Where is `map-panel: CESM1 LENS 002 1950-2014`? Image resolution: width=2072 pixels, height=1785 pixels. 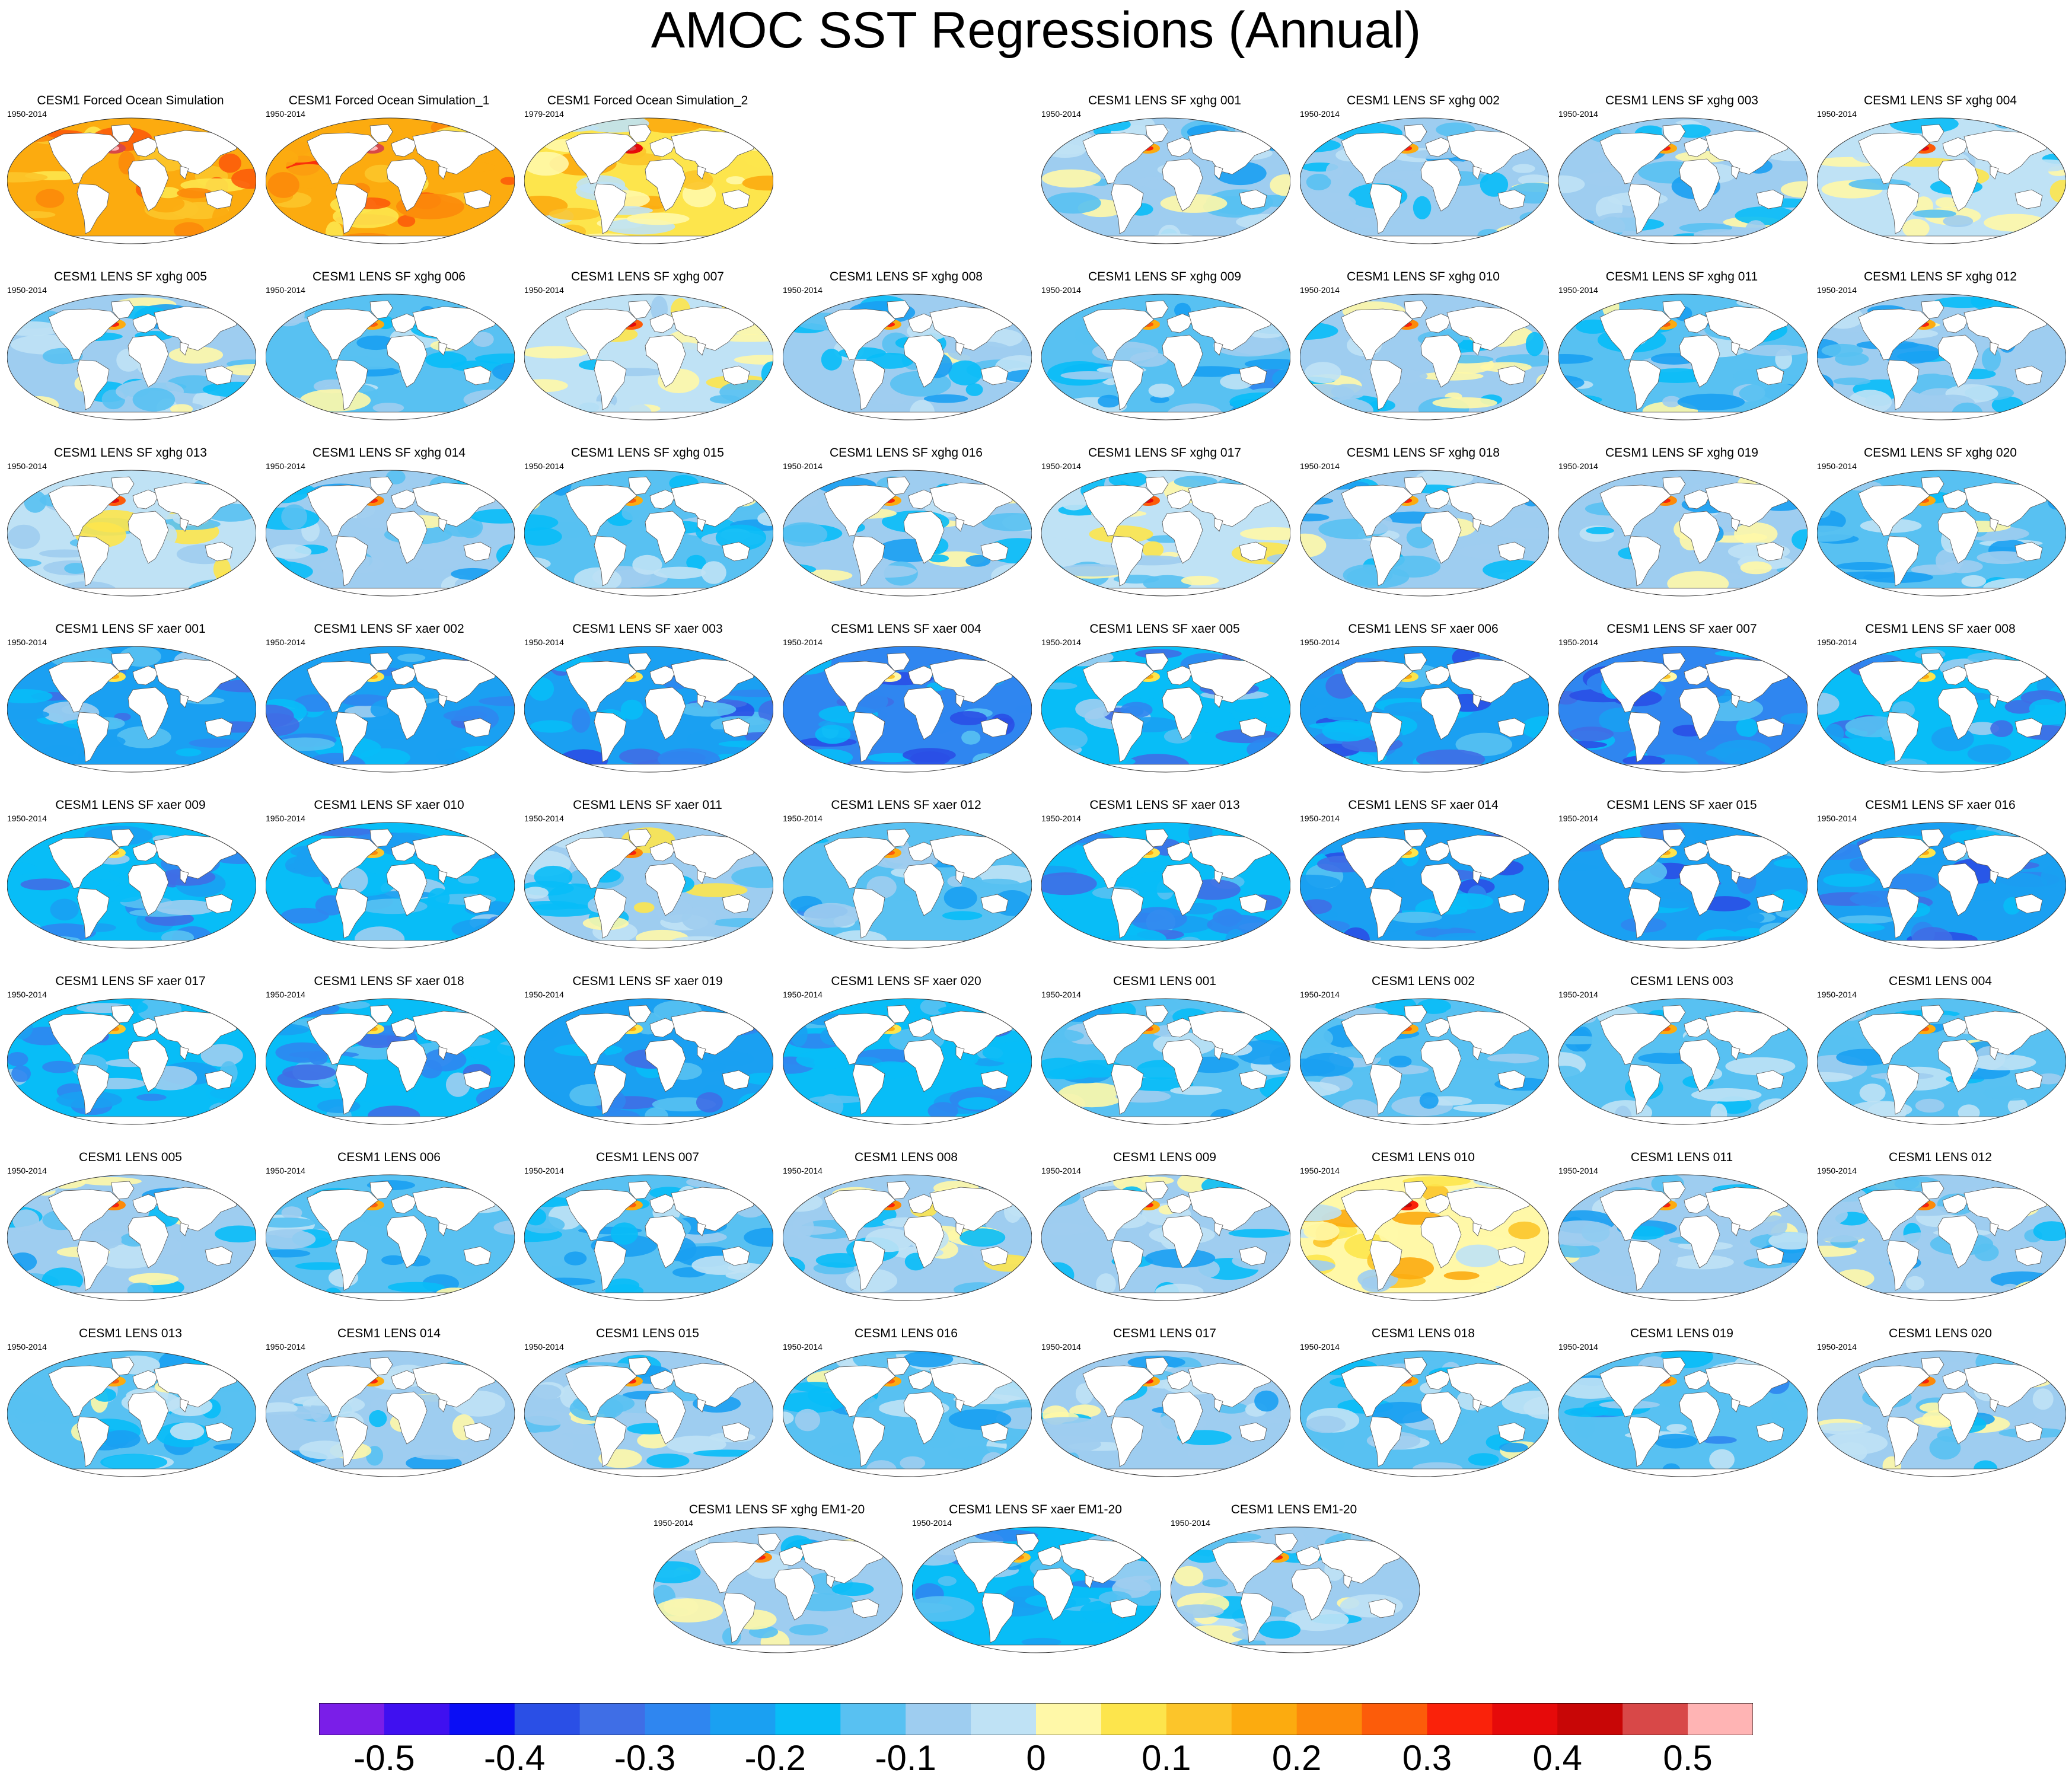
map-panel: CESM1 LENS 002 1950-2014 is located at coordinates (1423, 1063).